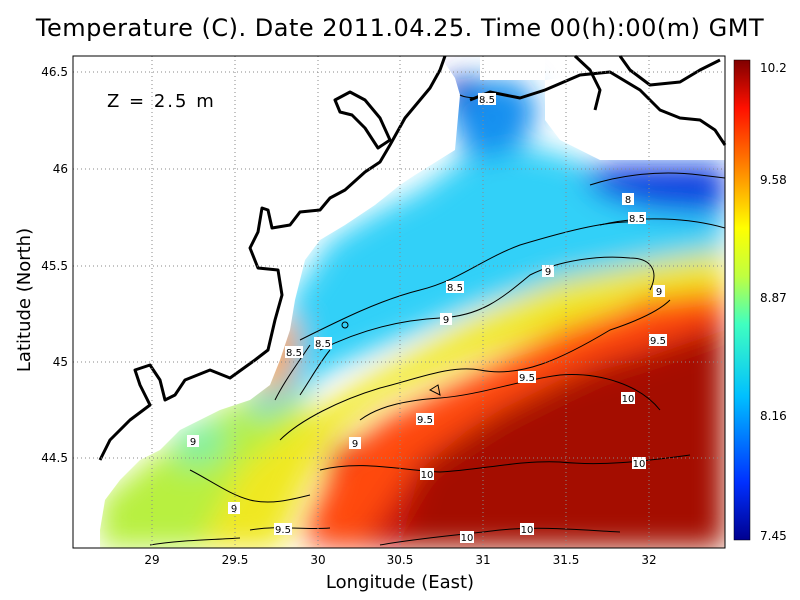  I want to click on x-tick-label: 30.5, so click(400, 560).